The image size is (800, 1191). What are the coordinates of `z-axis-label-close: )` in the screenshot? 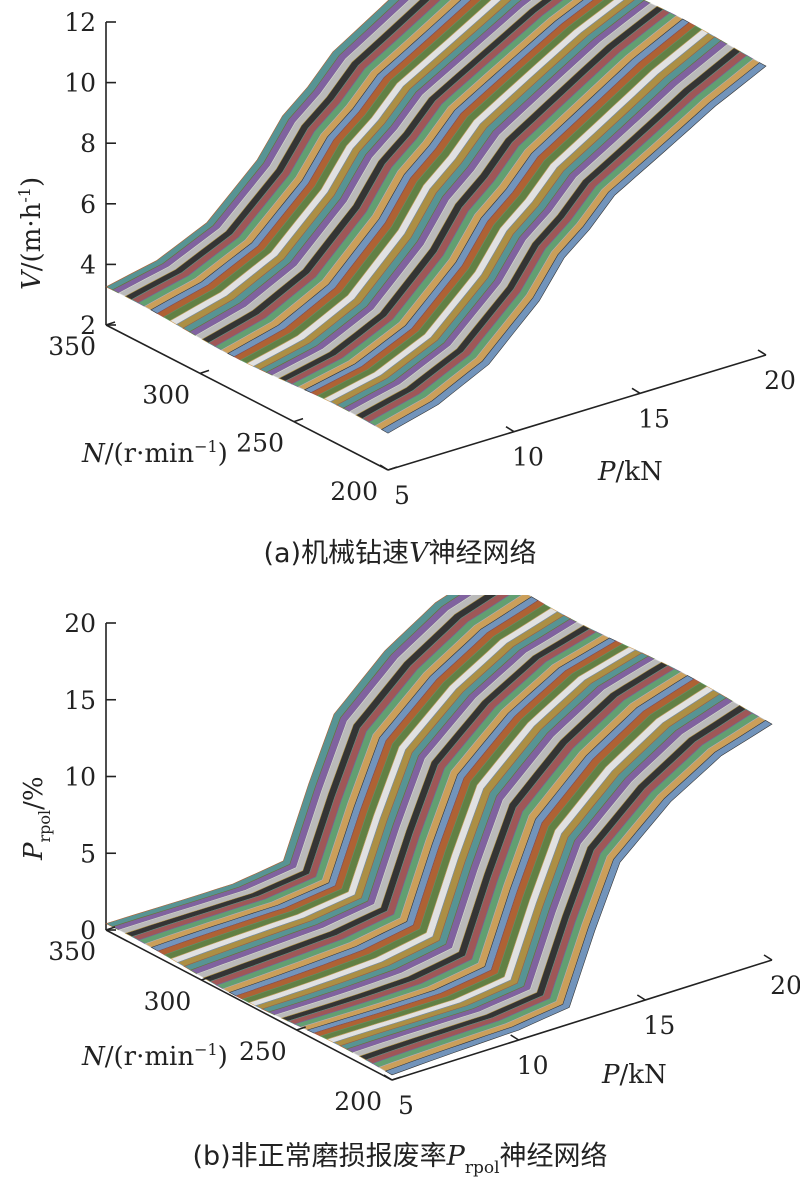 It's located at (32, 182).